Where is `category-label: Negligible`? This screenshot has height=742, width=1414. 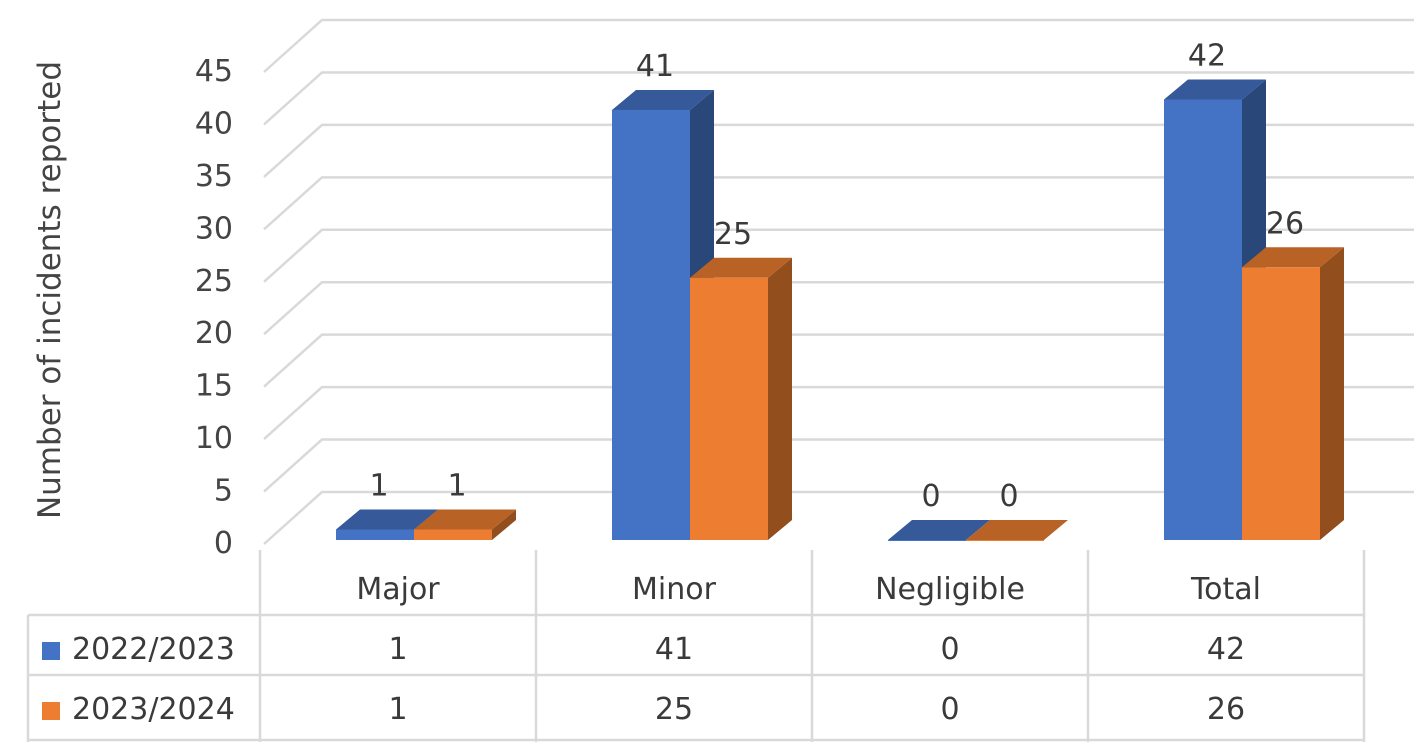 category-label: Negligible is located at coordinates (950, 589).